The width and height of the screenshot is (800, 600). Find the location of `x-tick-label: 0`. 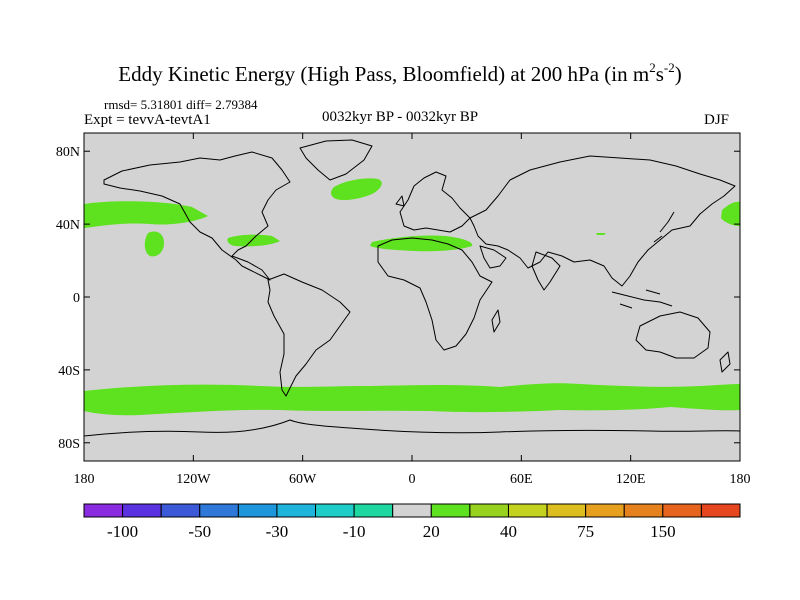

x-tick-label: 0 is located at coordinates (412, 479).